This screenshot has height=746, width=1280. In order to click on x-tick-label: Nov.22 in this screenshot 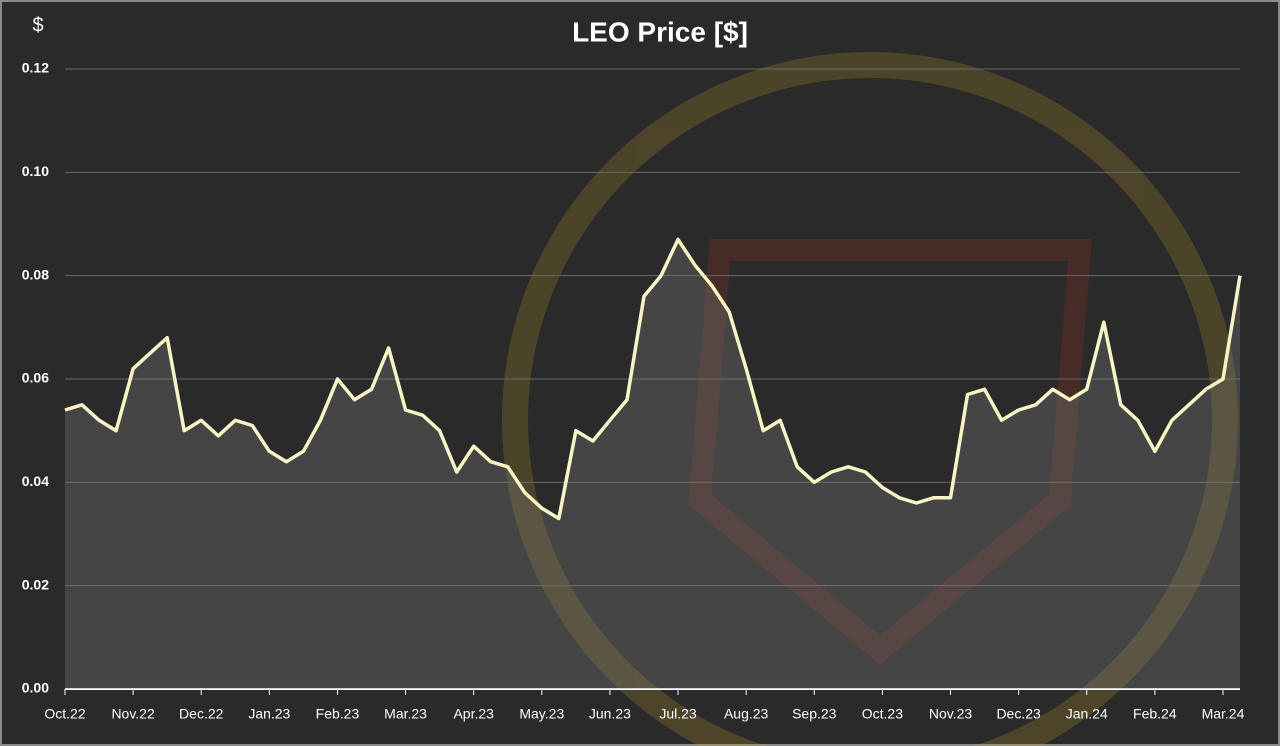, I will do `click(133, 714)`.